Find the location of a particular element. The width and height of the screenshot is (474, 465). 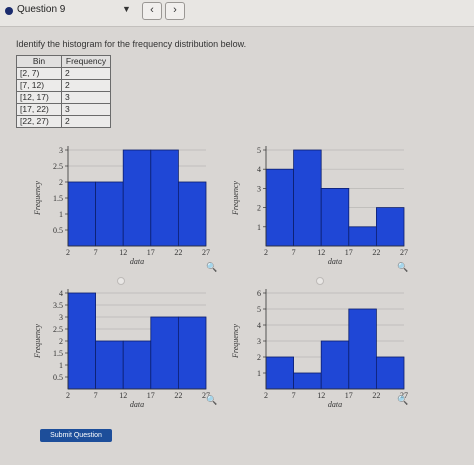

table-header-row: Bin Frequency is located at coordinates (63, 61).